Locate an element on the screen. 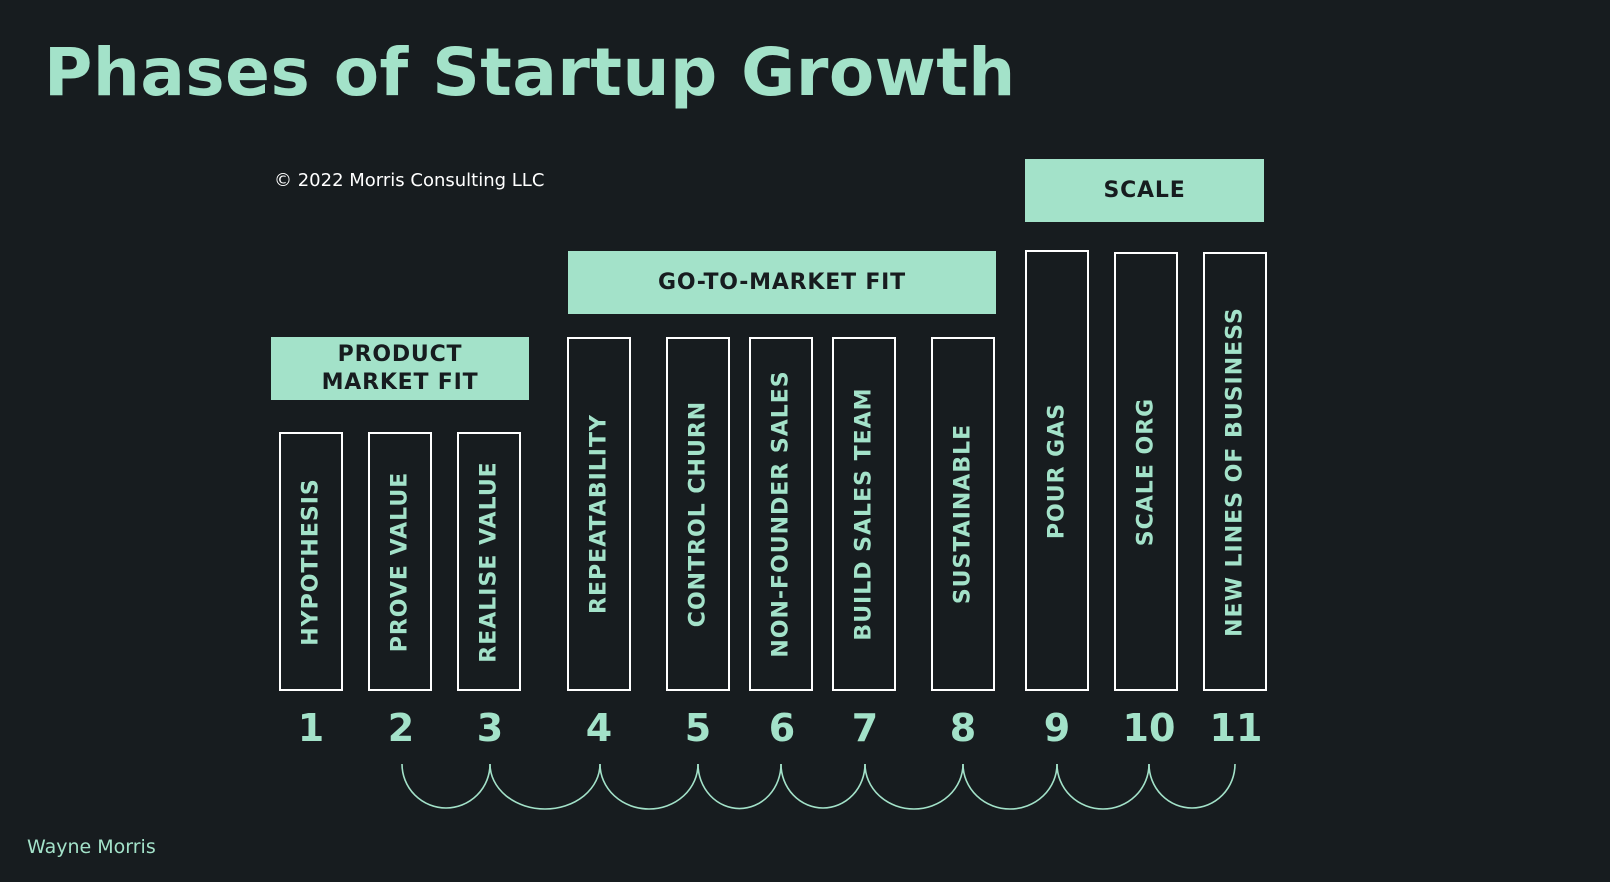 The height and width of the screenshot is (882, 1610). step-number: 11 is located at coordinates (1236, 728).